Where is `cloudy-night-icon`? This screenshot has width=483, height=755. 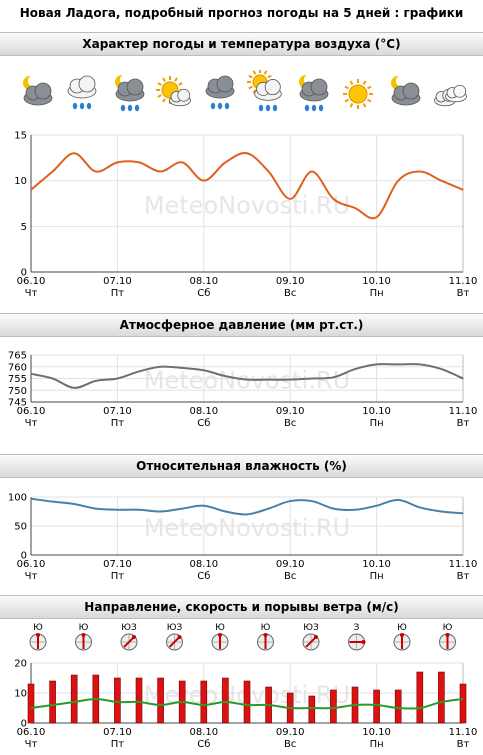 cloudy-night-icon is located at coordinates (406, 90).